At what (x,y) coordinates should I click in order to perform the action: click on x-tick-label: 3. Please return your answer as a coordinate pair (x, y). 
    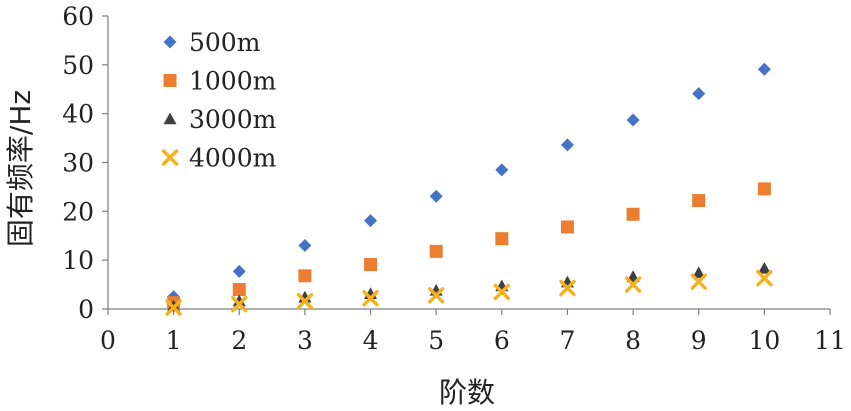
    Looking at the image, I should click on (305, 340).